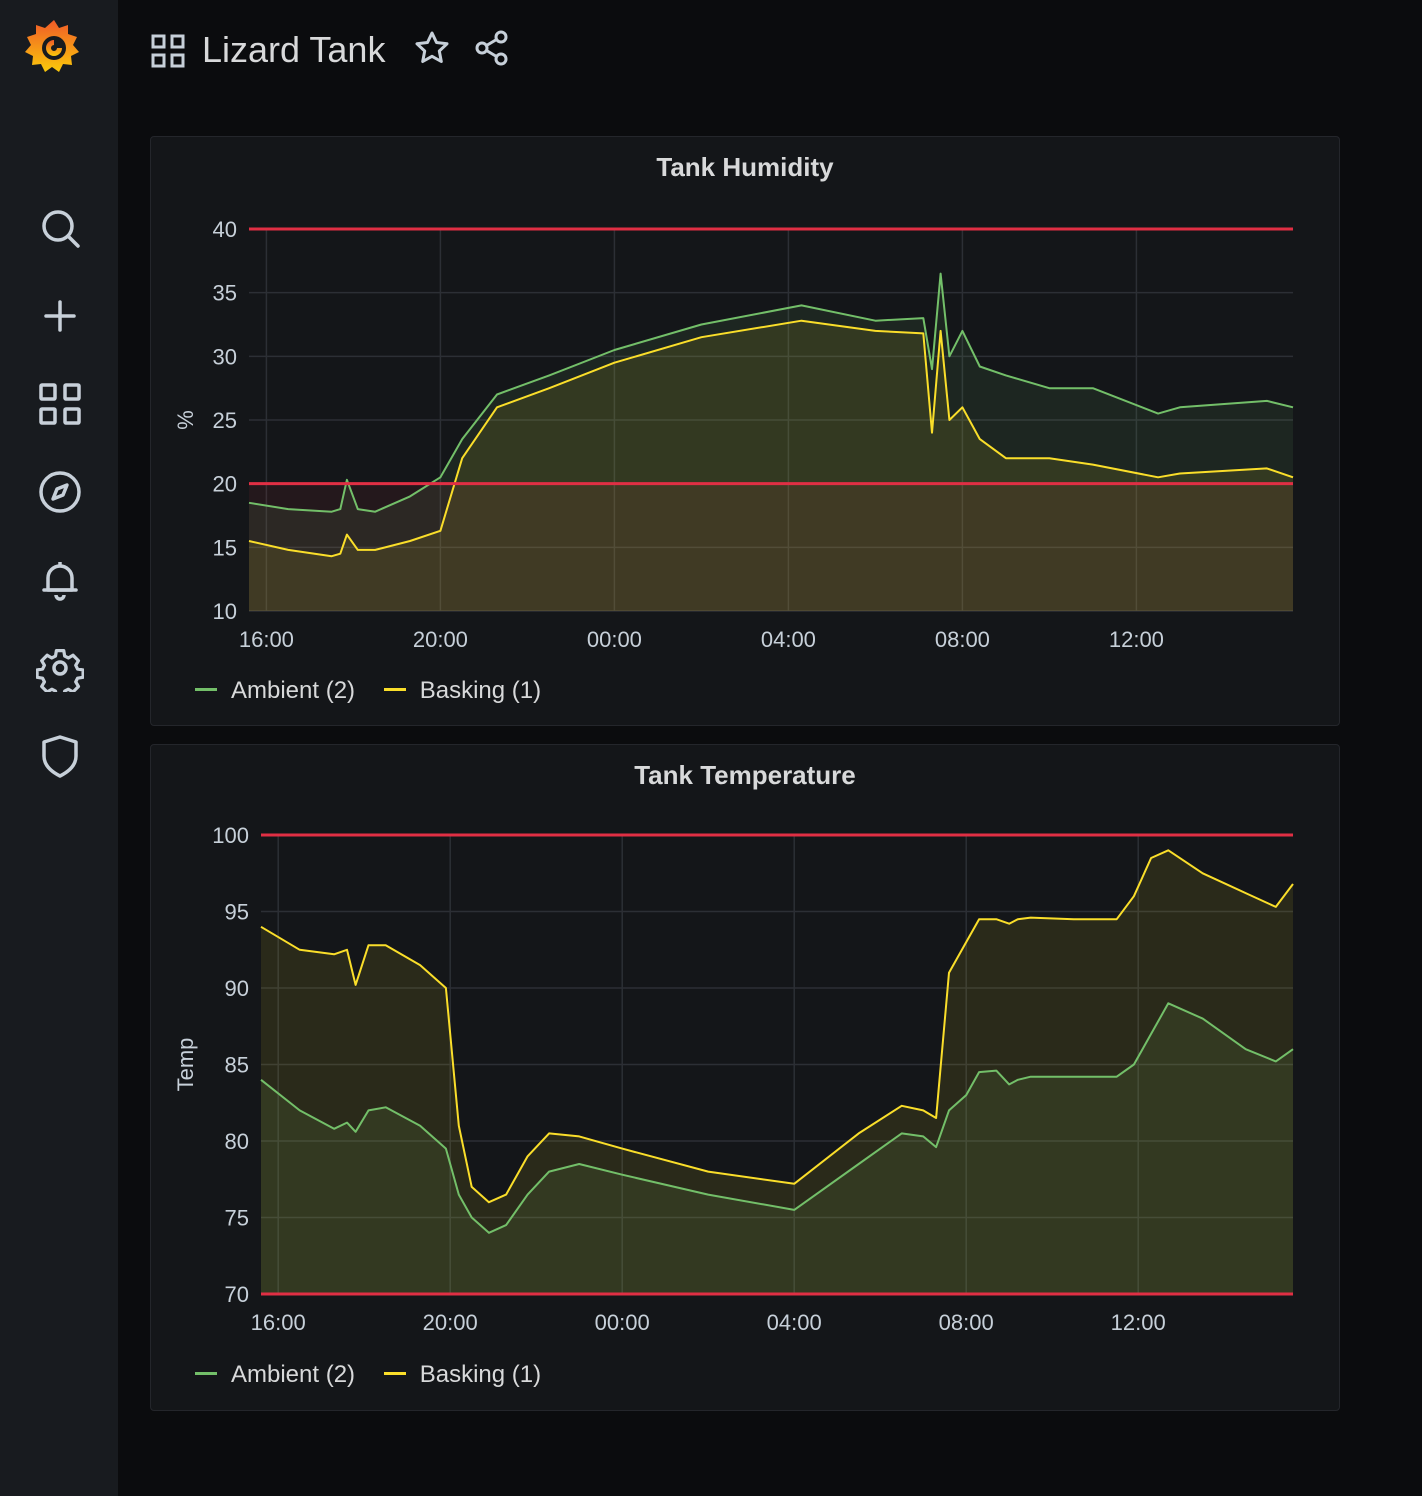  I want to click on configuration-gear-icon, so click(60, 668).